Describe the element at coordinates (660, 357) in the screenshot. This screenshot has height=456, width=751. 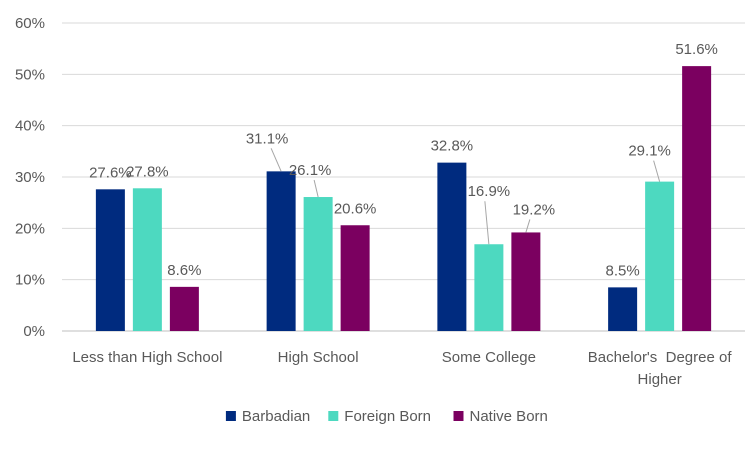
I see `x-category-label: Bachelor's Degree of` at that location.